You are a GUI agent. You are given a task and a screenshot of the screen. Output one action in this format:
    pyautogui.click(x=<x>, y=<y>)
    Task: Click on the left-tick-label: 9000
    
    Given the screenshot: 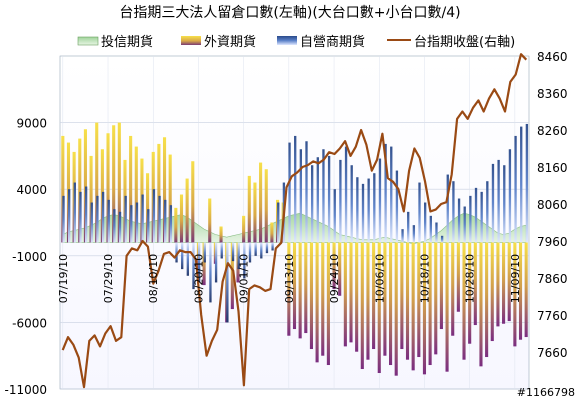 What is the action you would take?
    pyautogui.click(x=31, y=124)
    